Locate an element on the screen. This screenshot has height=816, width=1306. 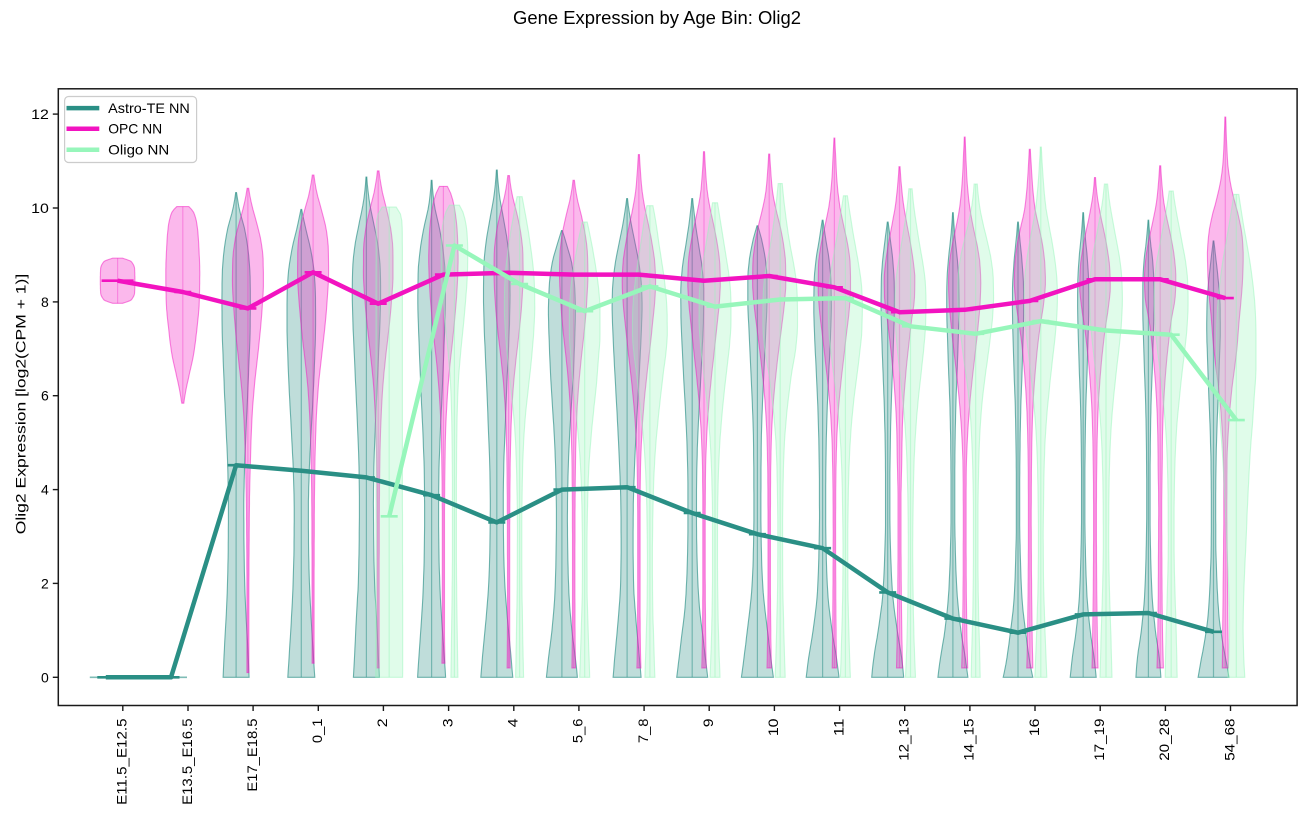
svg-text: 16 is located at coordinates (1034, 727).